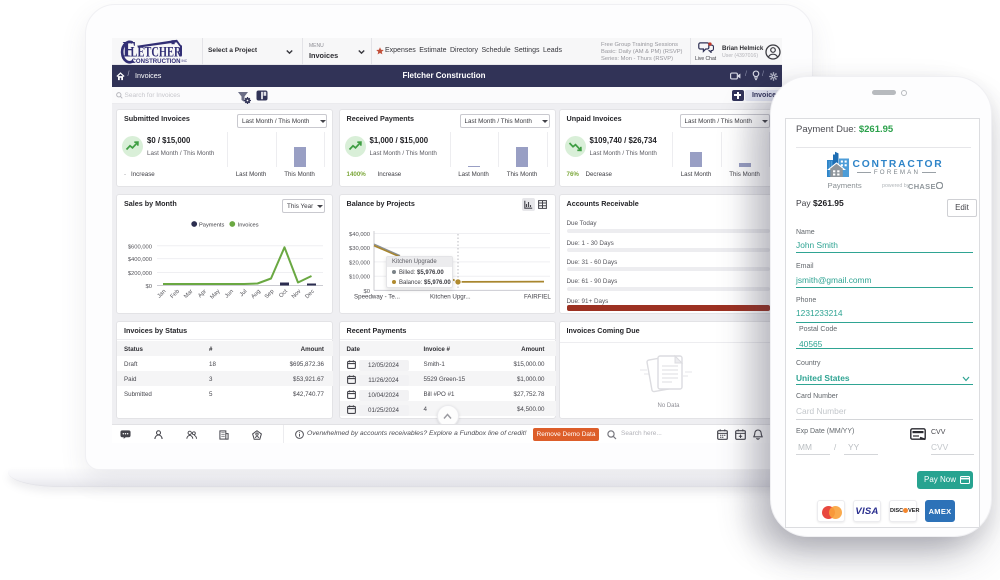  What do you see at coordinates (248, 225) in the screenshot?
I see `svg-text: Invoices` at bounding box center [248, 225].